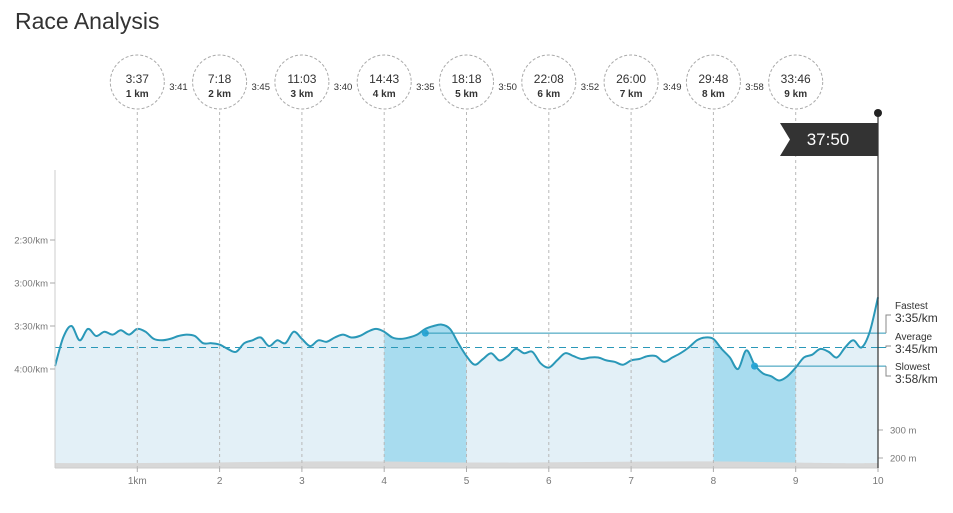 The width and height of the screenshot is (953, 513). What do you see at coordinates (672, 87) in the screenshot?
I see `split-pace-label: 3:49` at bounding box center [672, 87].